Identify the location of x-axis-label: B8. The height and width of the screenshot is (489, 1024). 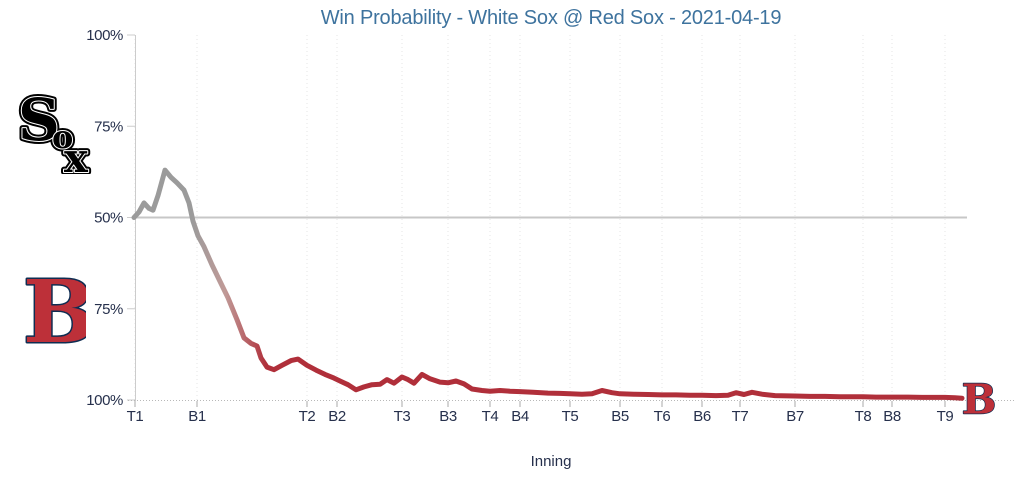
(892, 416).